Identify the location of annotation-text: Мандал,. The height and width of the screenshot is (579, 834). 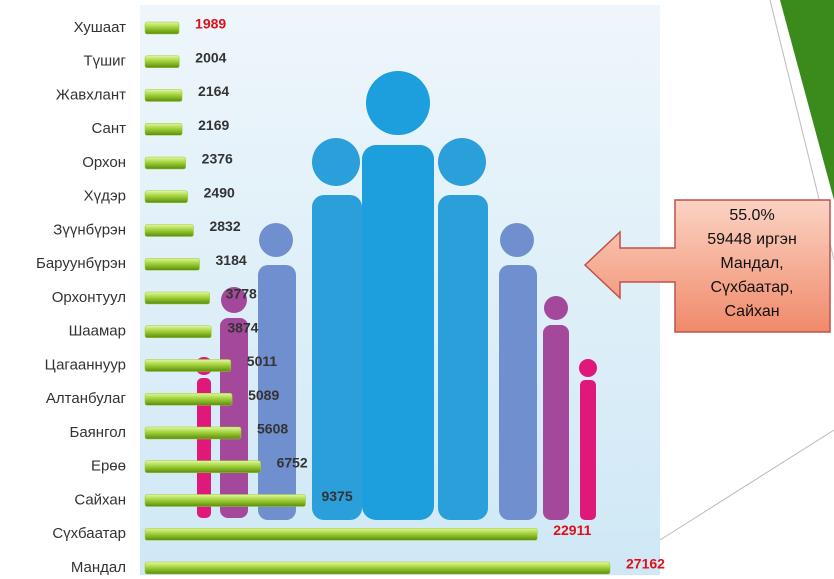
(751, 263).